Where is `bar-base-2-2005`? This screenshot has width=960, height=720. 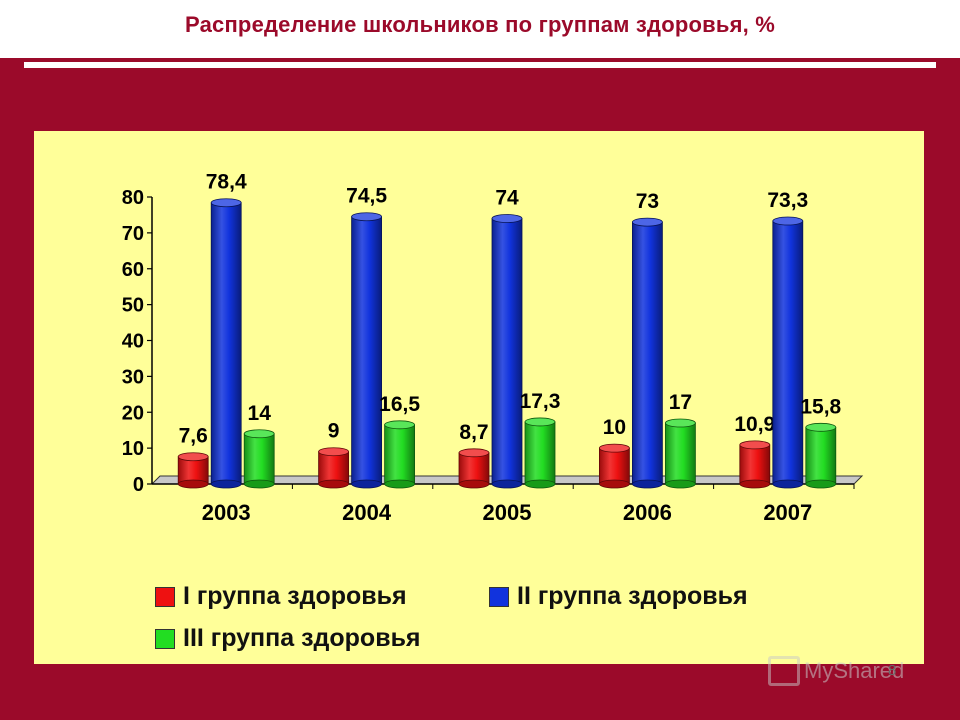
bar-base-2-2005 is located at coordinates (540, 484).